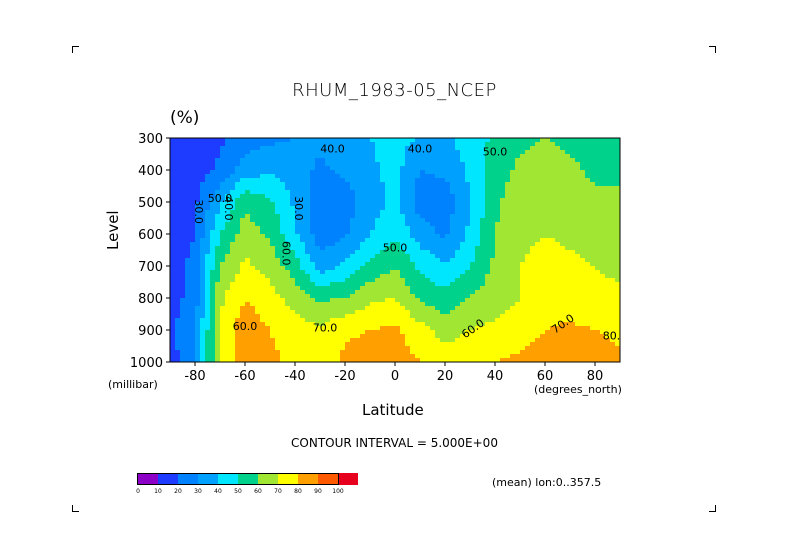  I want to click on corner-mark-bottom-right, so click(712, 508).